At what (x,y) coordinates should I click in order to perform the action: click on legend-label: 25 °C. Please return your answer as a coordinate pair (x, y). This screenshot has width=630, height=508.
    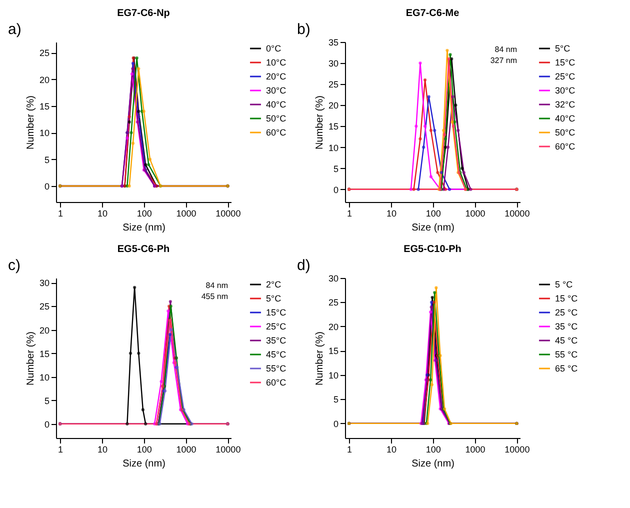
    Looking at the image, I should click on (566, 313).